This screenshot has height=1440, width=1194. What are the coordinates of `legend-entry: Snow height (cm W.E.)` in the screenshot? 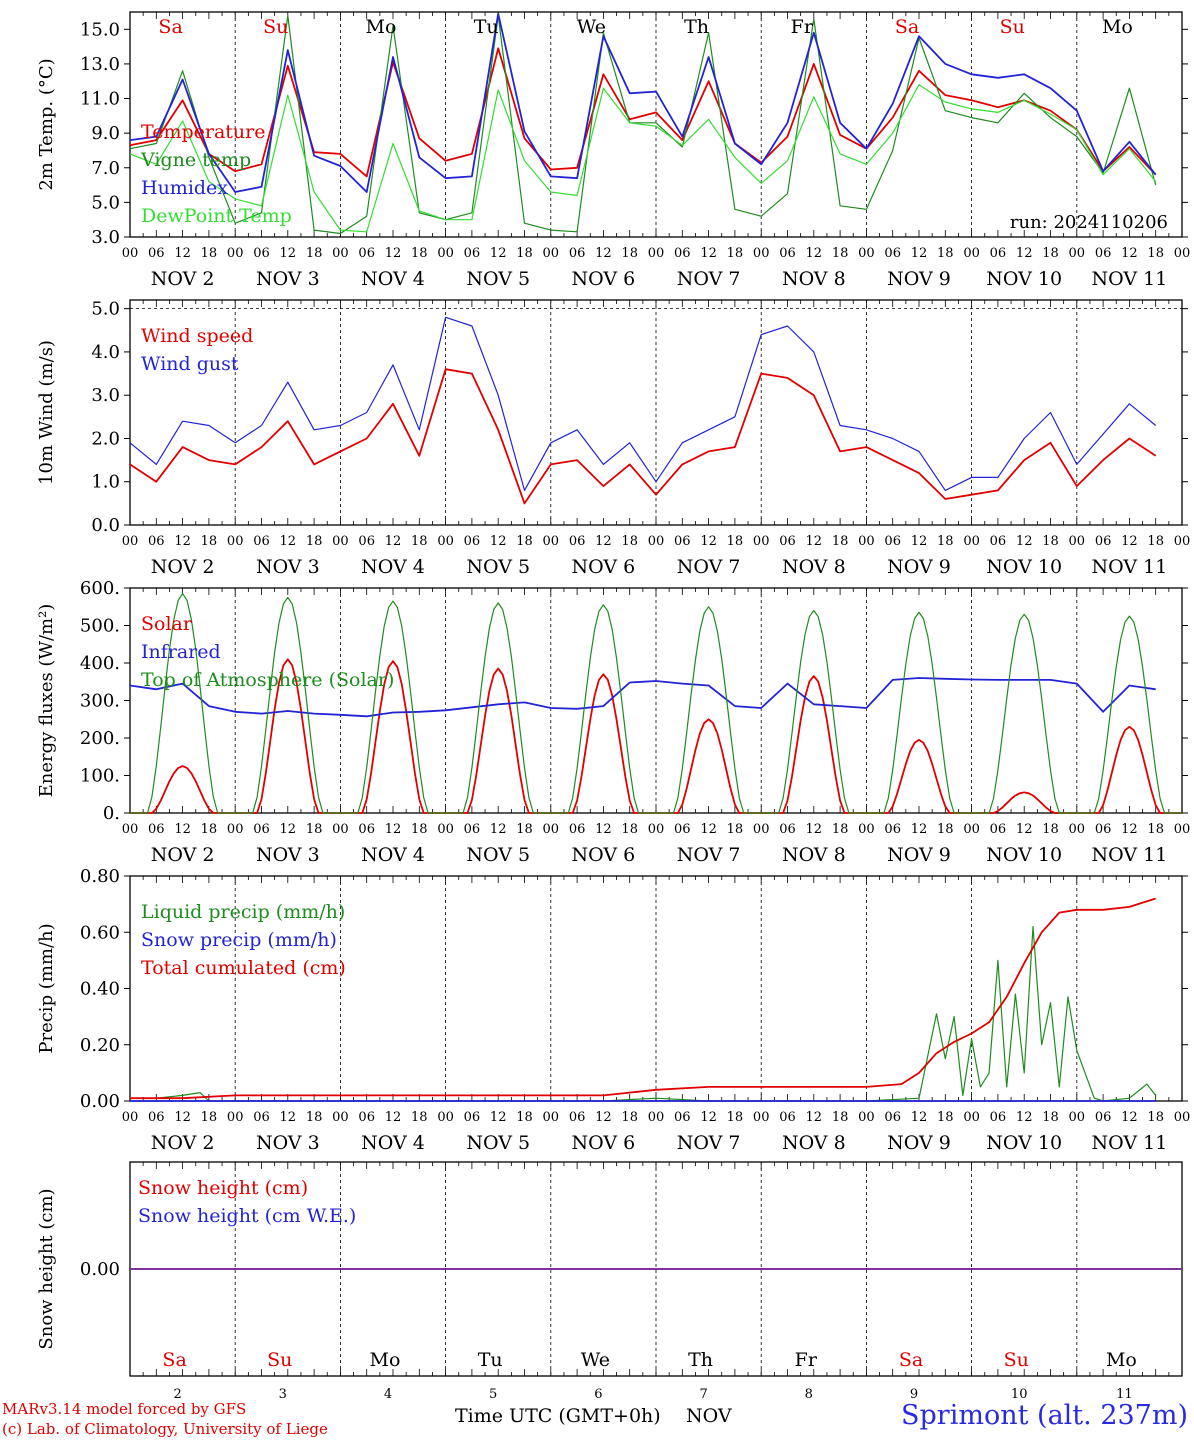 It's located at (247, 1216).